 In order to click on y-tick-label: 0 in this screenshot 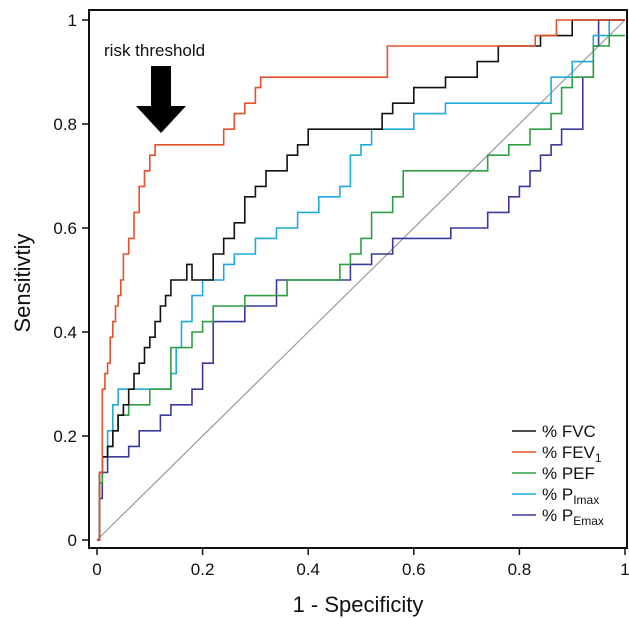, I will do `click(72, 540)`.